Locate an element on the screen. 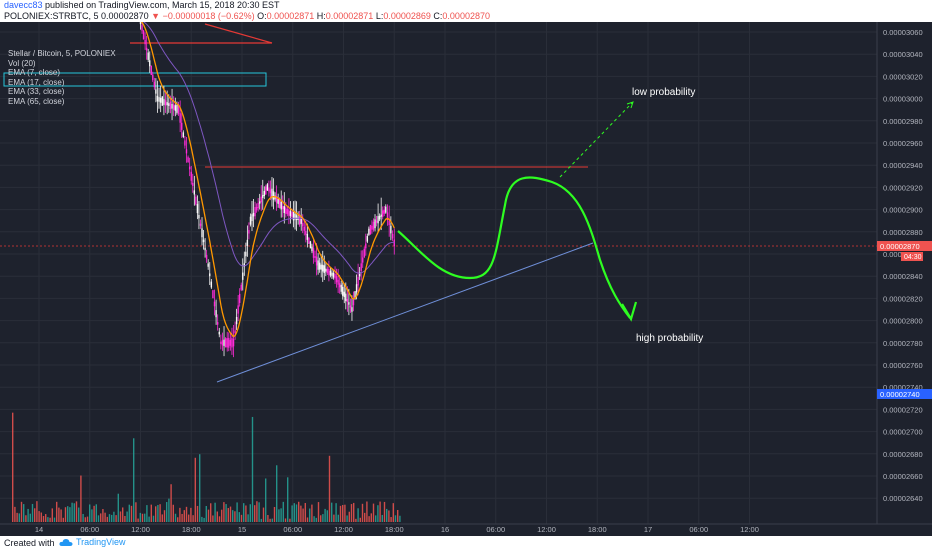 This screenshot has width=932, height=550. legend-ema-33: EMA (33, close) is located at coordinates (36, 91).